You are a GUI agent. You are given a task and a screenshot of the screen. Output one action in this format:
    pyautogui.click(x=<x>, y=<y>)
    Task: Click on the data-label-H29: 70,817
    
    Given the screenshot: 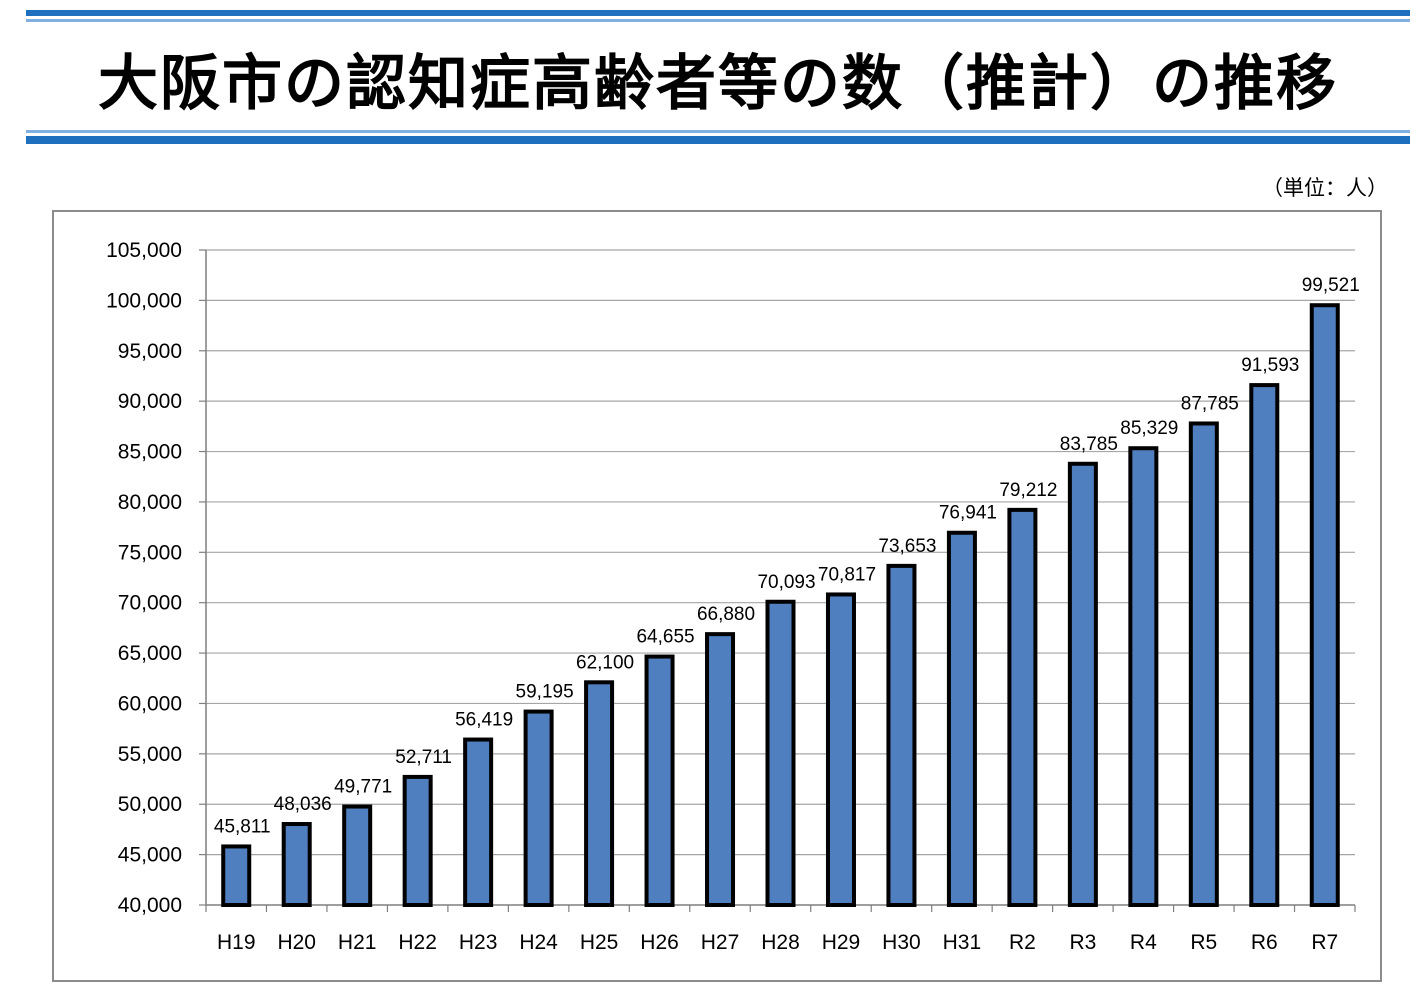 What is the action you would take?
    pyautogui.click(x=847, y=574)
    